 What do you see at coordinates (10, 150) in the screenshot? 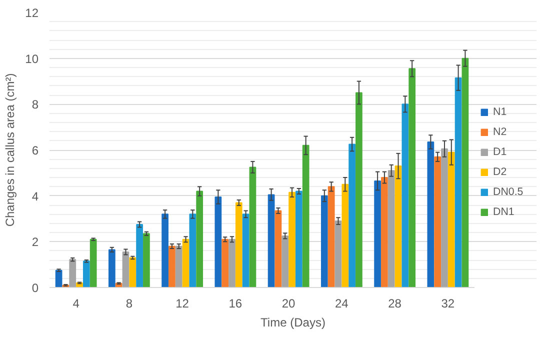
I see `y-axis-title: Changes in callus area (cm²)` at bounding box center [10, 150].